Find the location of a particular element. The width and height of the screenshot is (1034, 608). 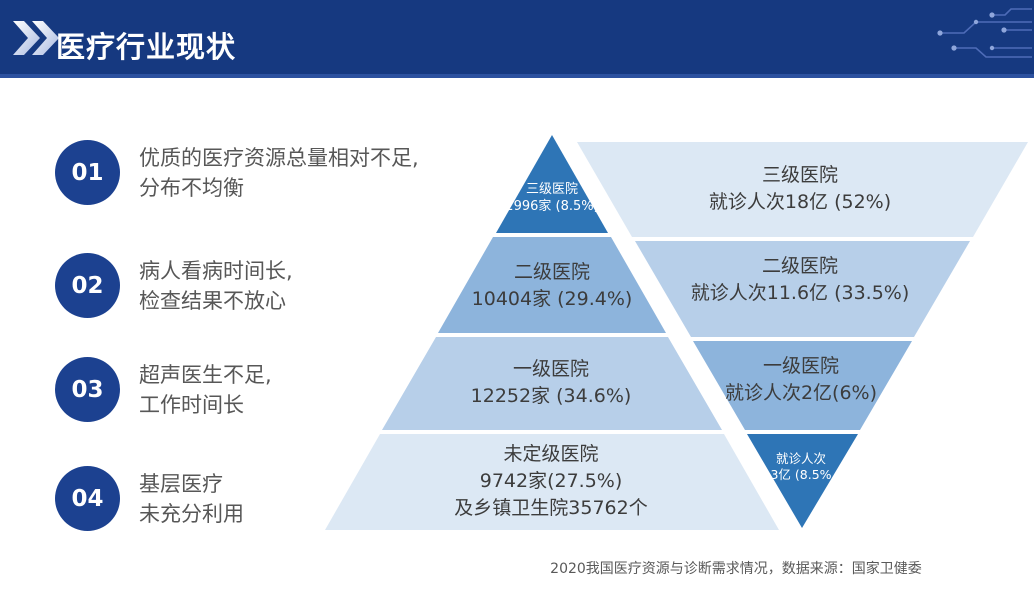

problem-text-line1: 基层医疗 is located at coordinates (181, 483).